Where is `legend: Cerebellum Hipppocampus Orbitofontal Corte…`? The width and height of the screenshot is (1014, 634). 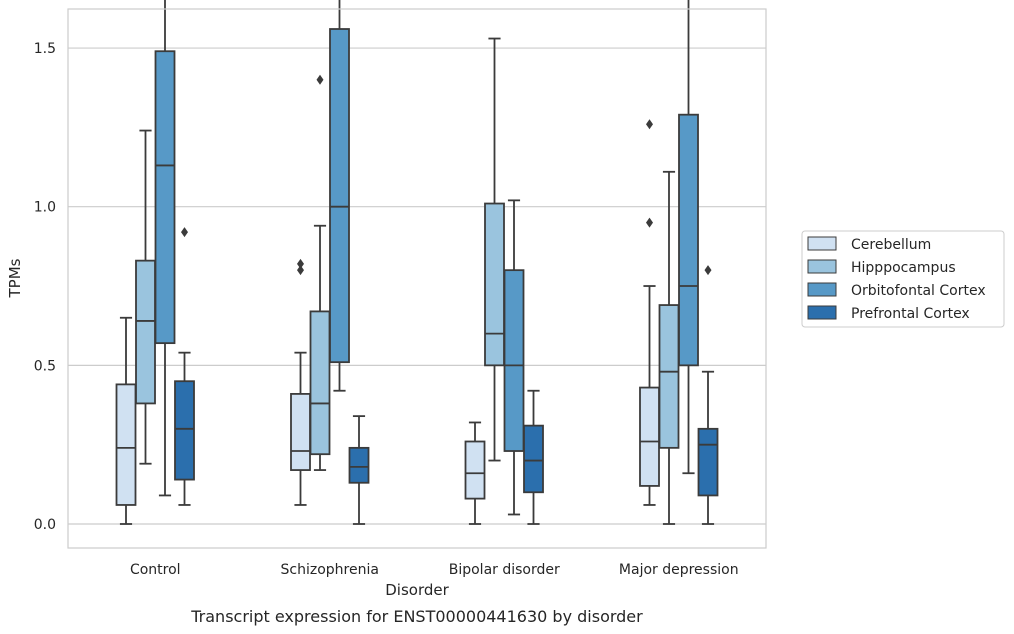
legend: Cerebellum Hipppocampus Orbitofontal Corte… is located at coordinates (903, 279).